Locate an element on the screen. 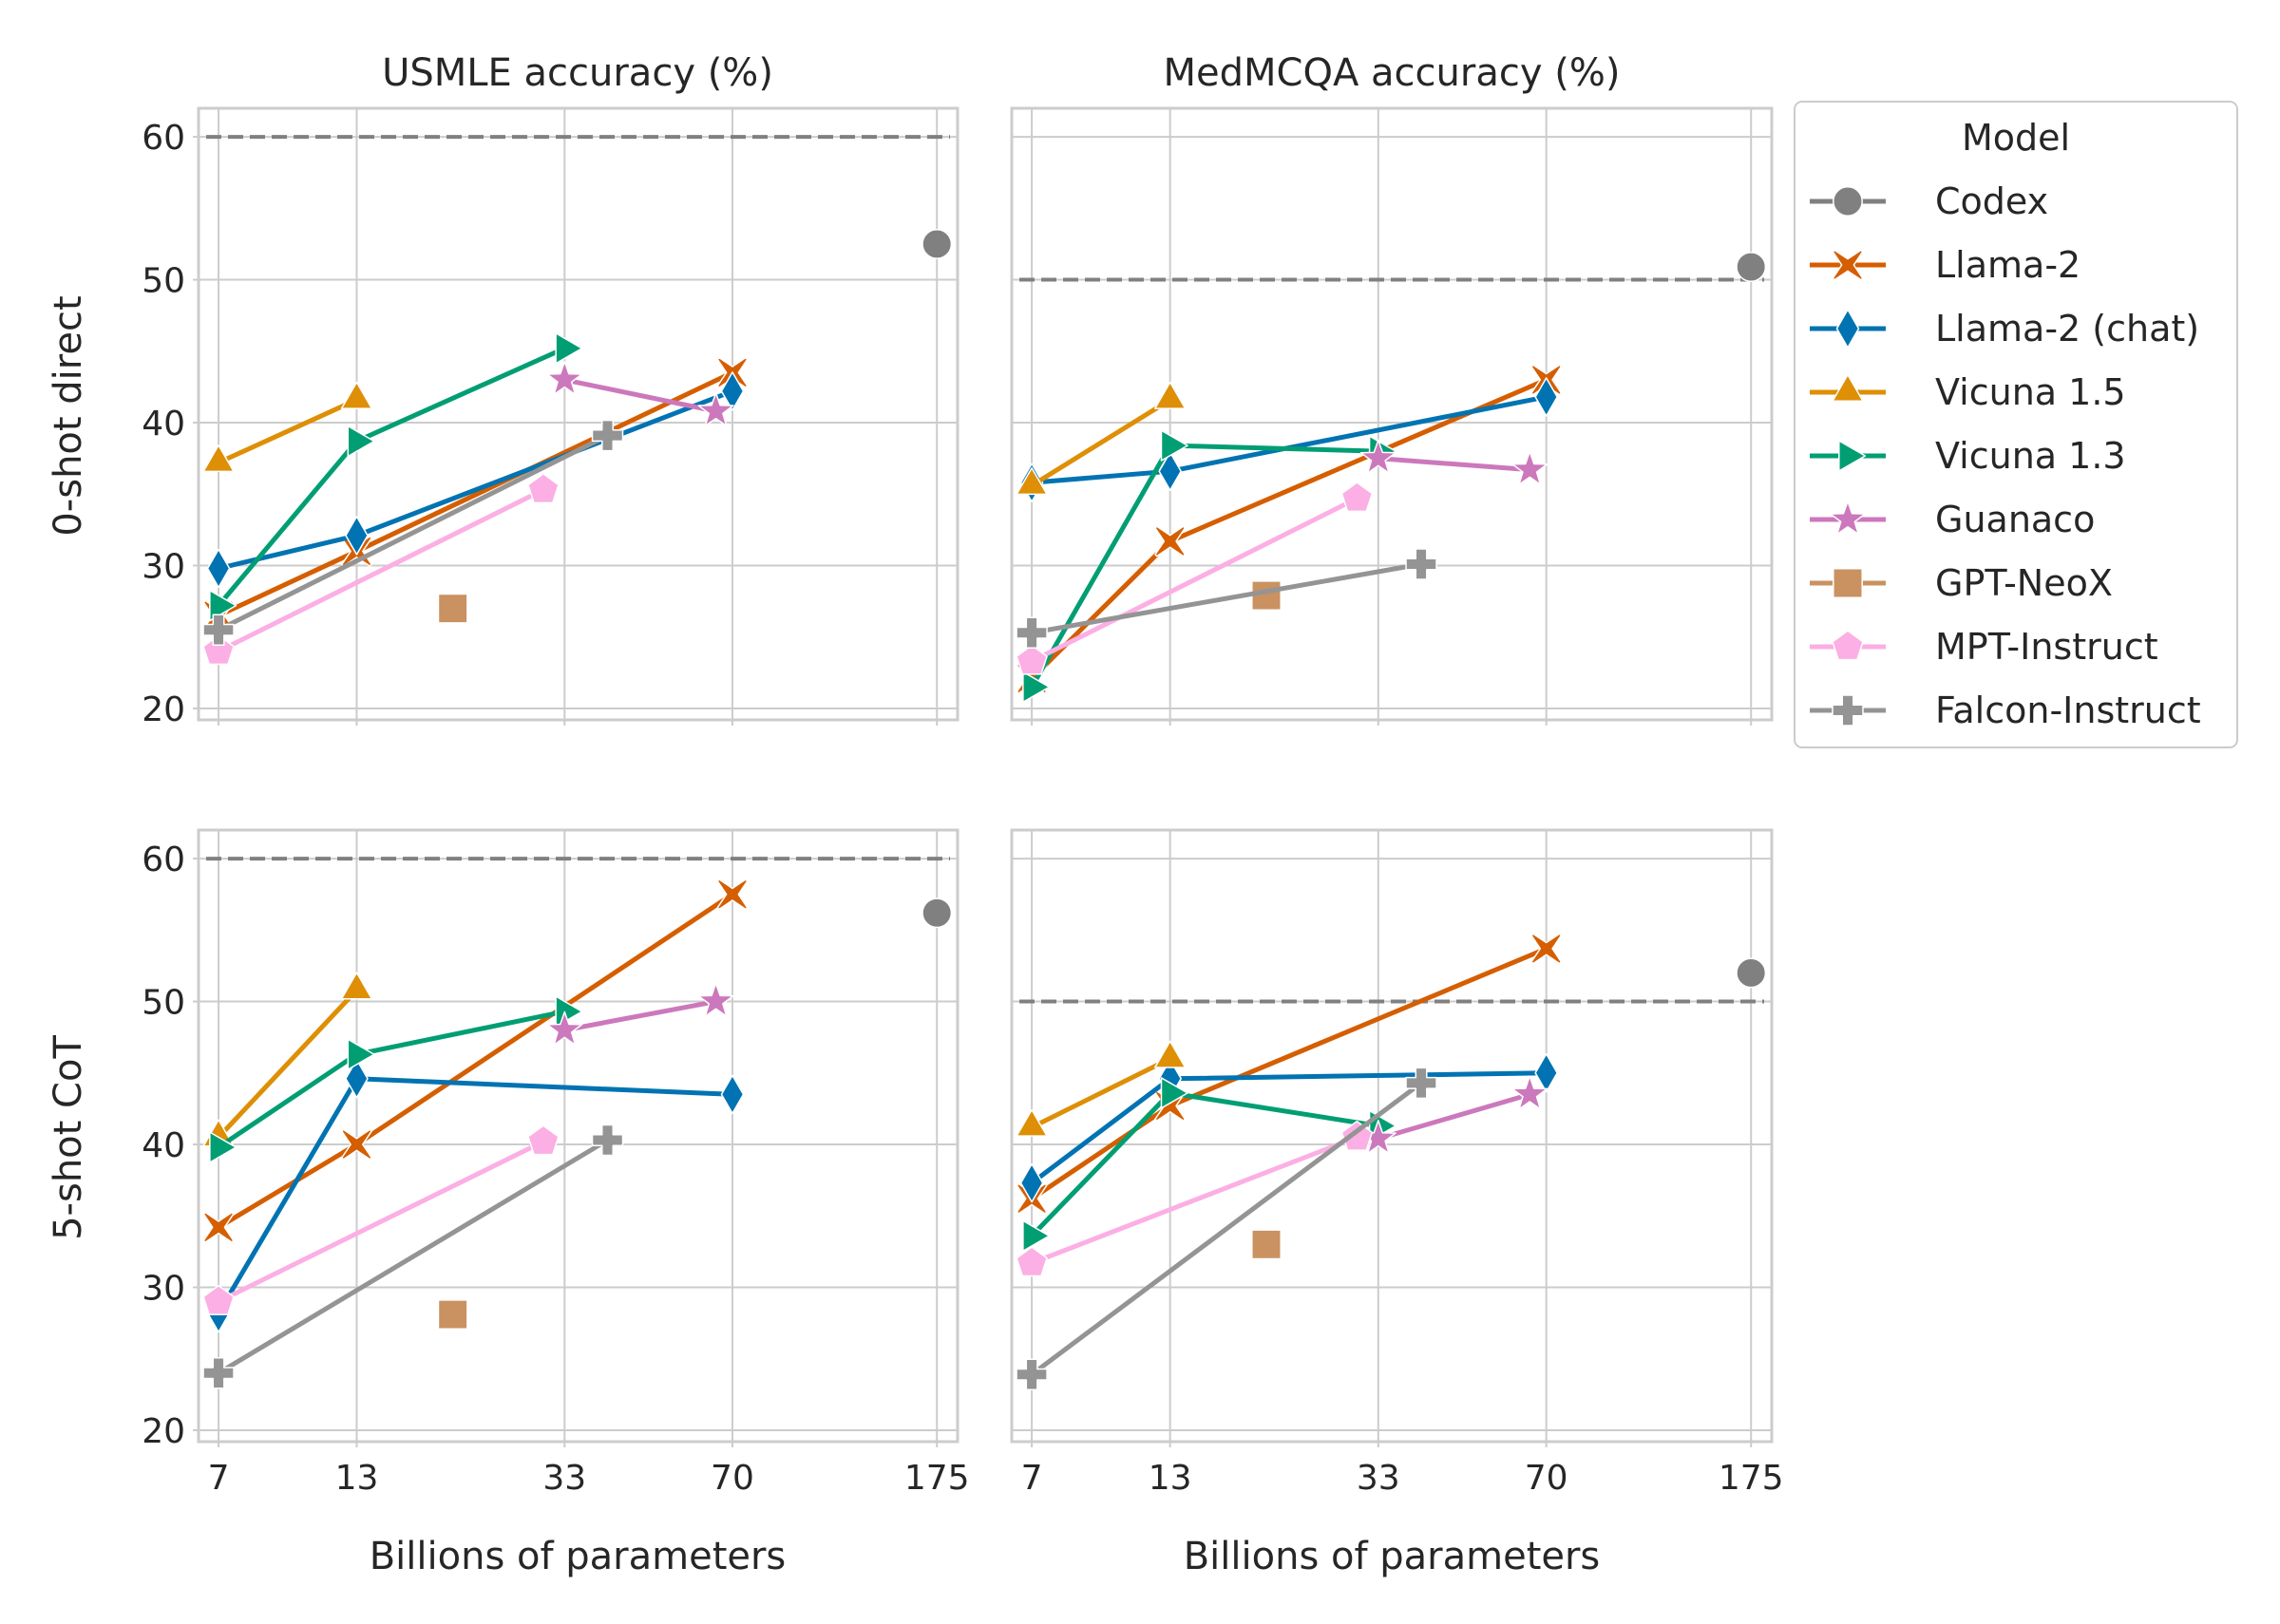  legend-item-vicuna-1-5: Vicuna 1.5 is located at coordinates (1968, 392).